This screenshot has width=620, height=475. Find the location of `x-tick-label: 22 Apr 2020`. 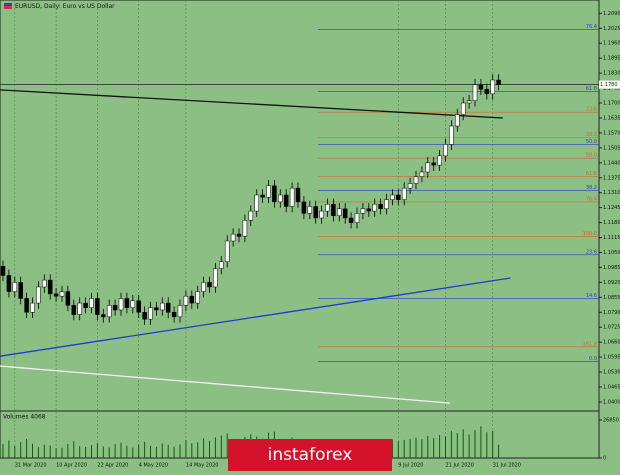

x-tick-label: 22 Apr 2020 is located at coordinates (112, 466).